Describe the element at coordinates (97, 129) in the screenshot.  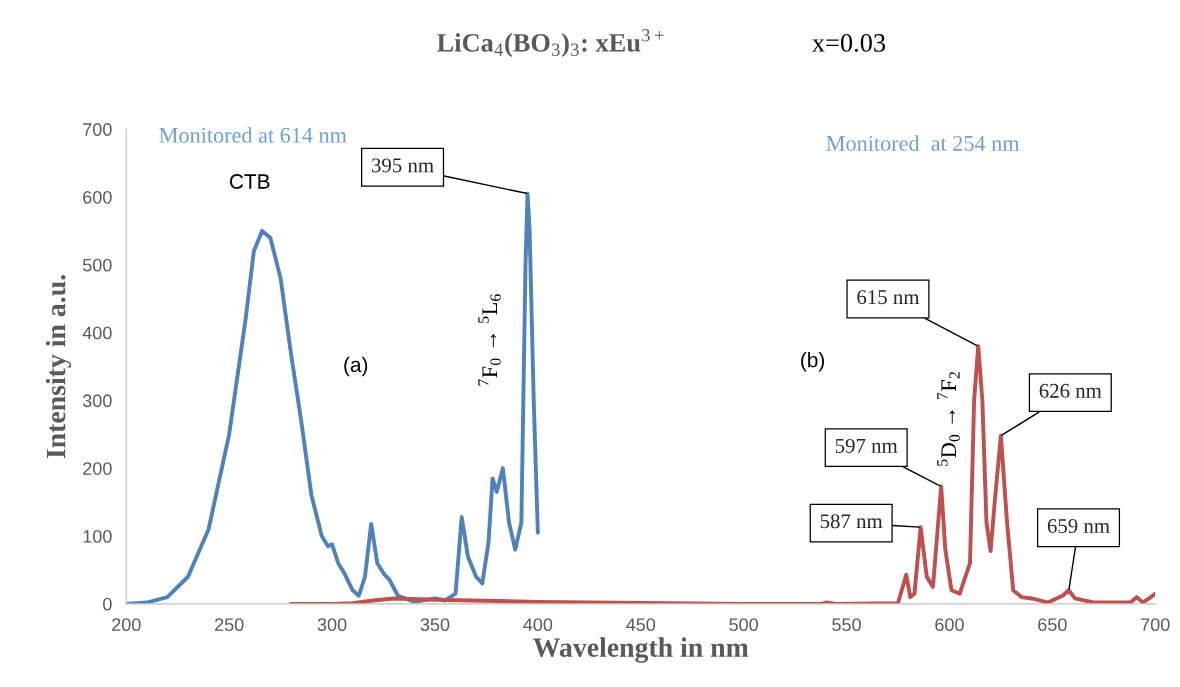
I see `y-tick-label: 700` at that location.